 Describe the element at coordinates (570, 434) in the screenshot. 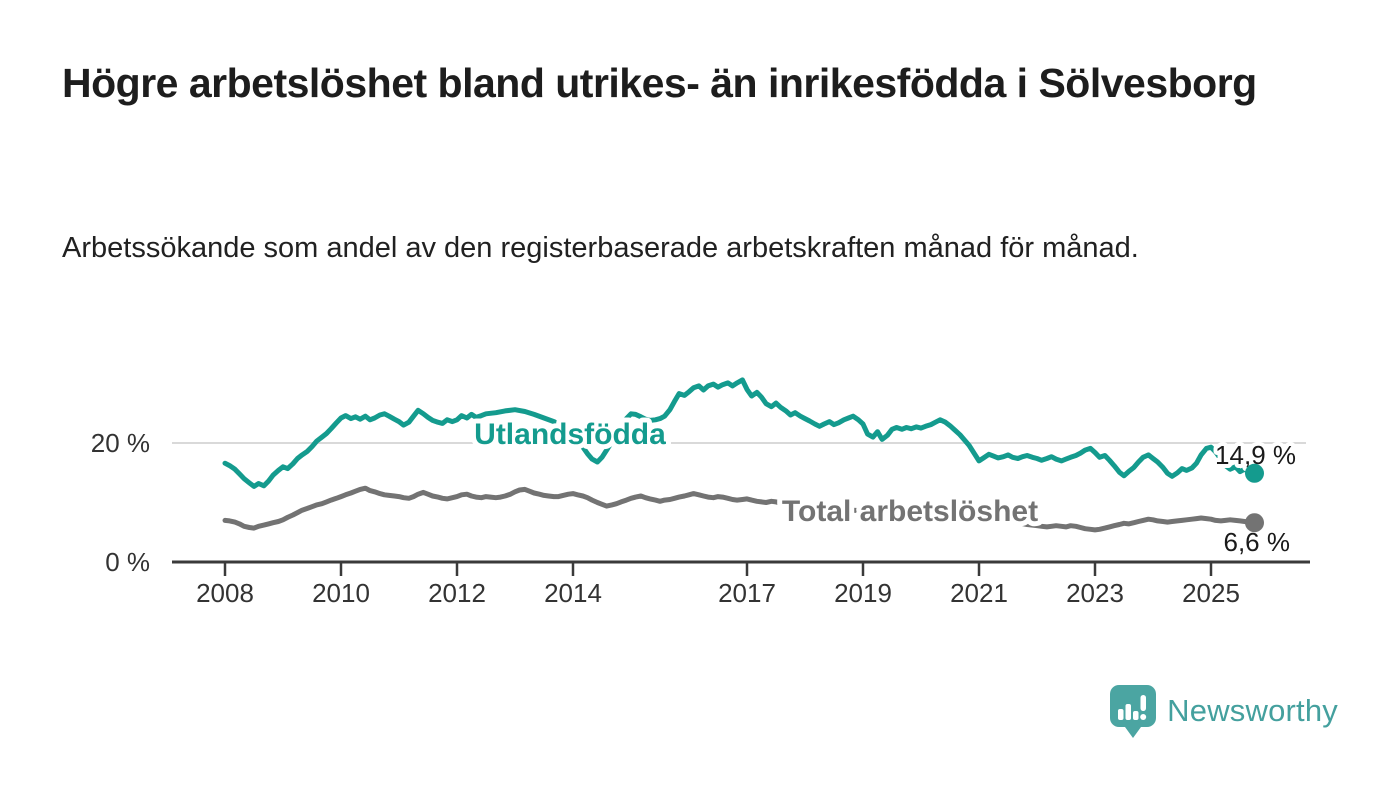

I see `series-label-utlandsfodda: Utlandsfödda` at that location.